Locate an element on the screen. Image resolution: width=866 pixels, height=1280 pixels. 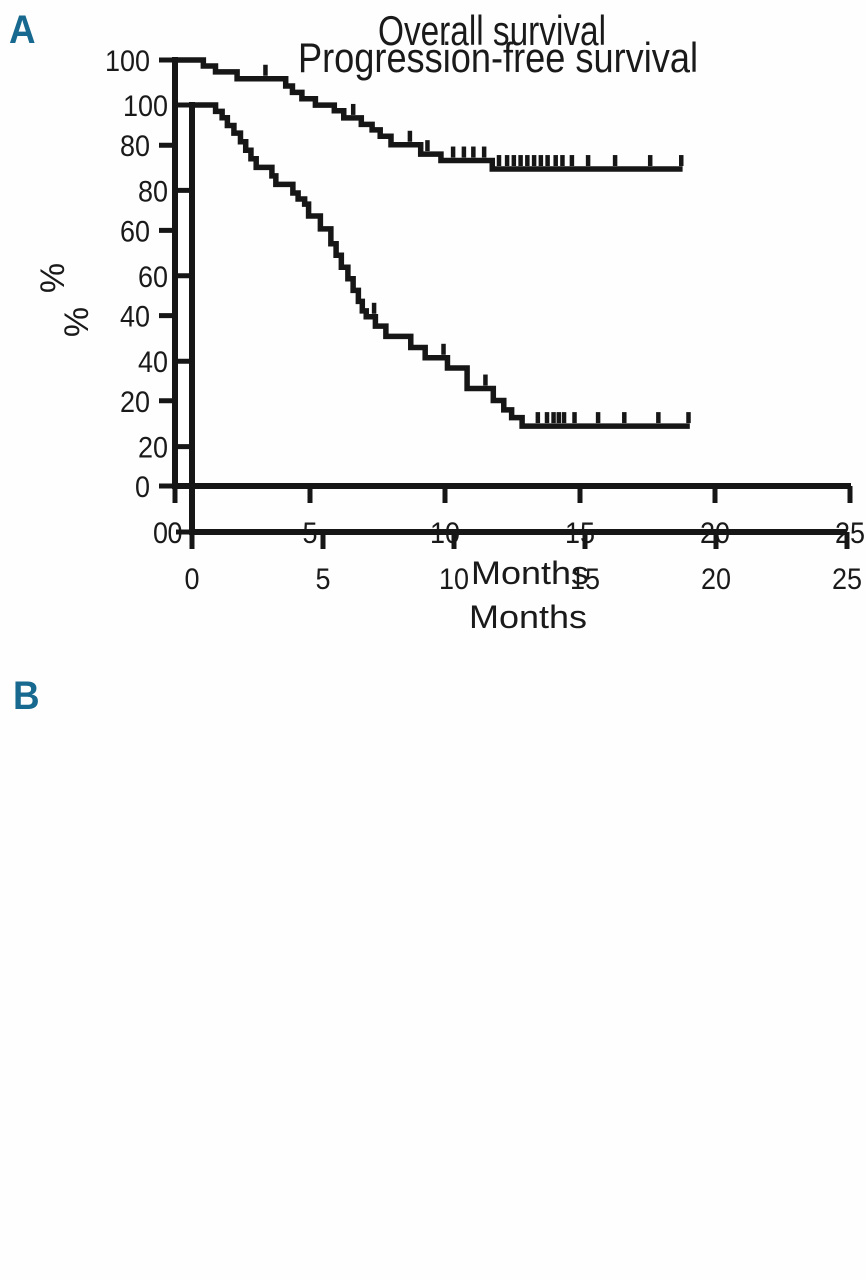
x-tick-label: 15 is located at coordinates (585, 579).